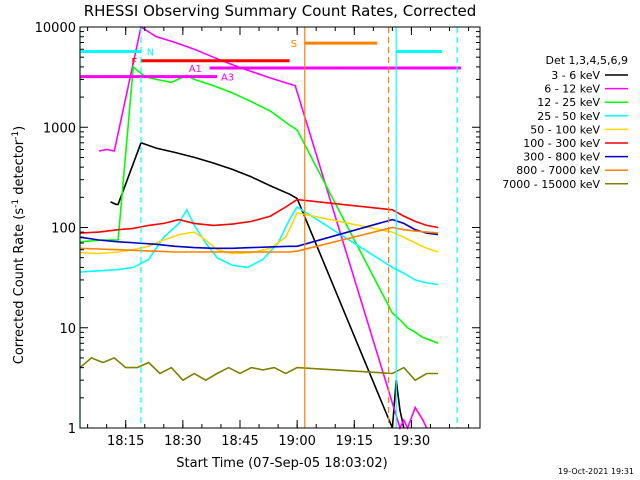 This screenshot has height=480, width=640. Describe the element at coordinates (19, 245) in the screenshot. I see `y-axis-label: Corrected Count Rate (s-1 detector-1)` at that location.